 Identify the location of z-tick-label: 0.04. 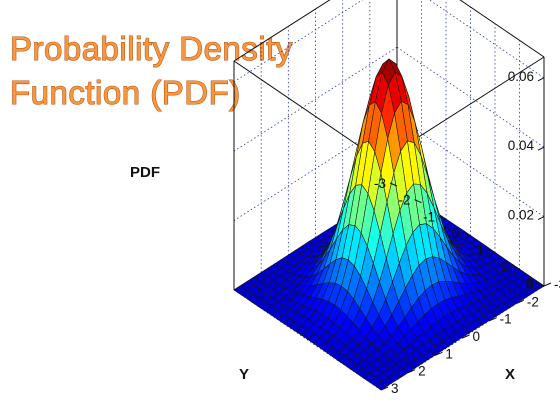
(521, 145).